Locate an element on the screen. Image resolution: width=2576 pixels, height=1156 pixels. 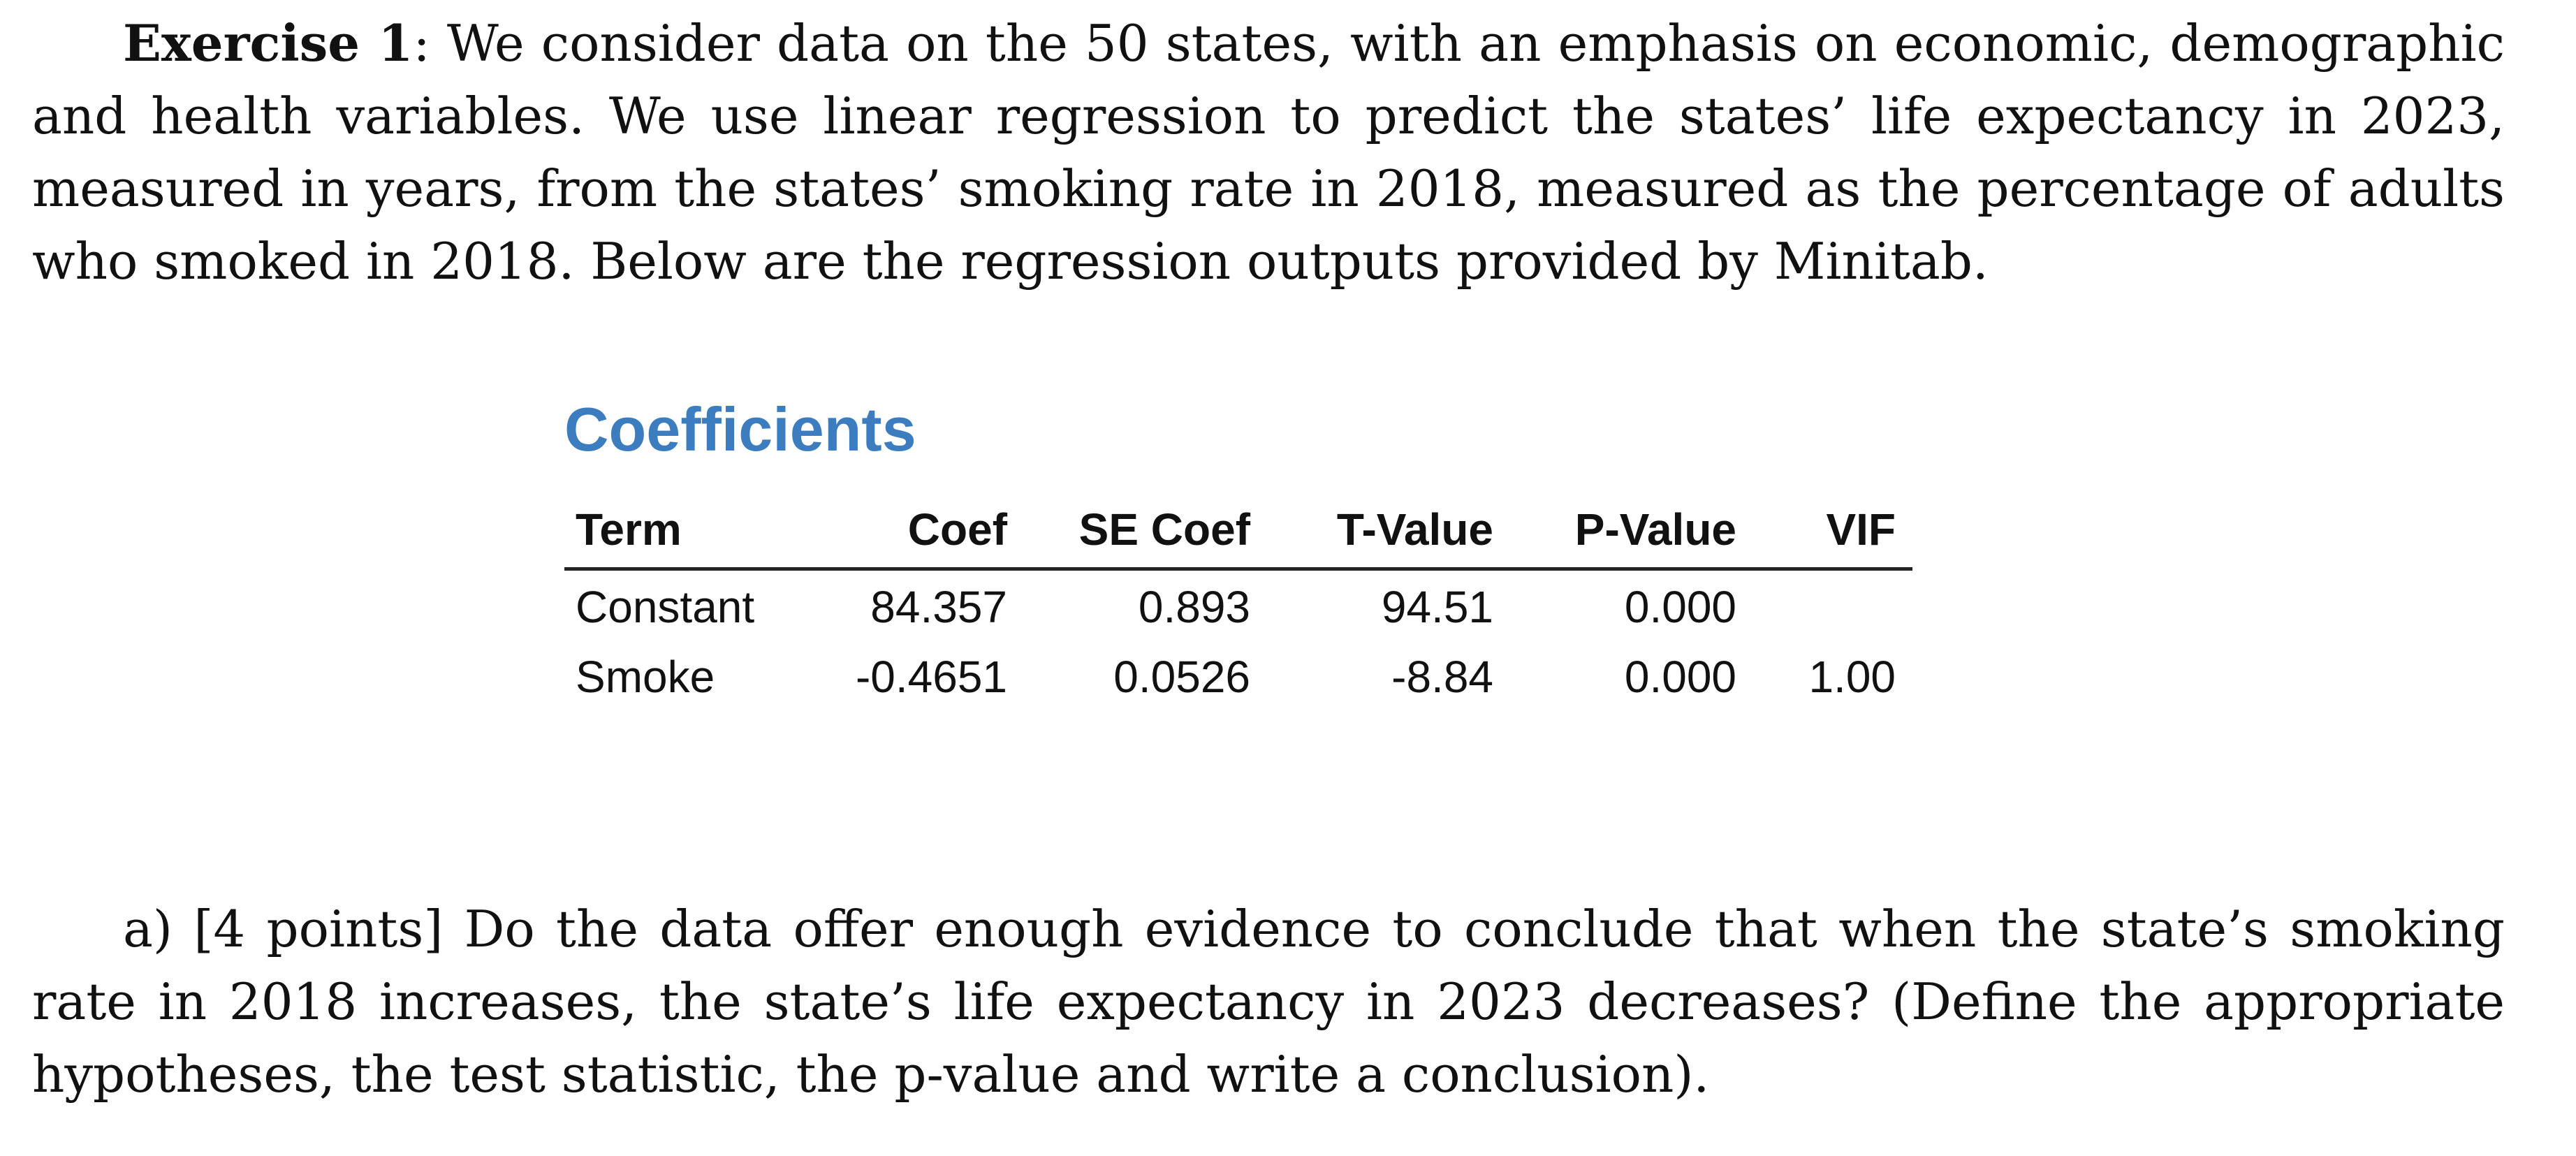
cell-se-coef: 0.893 is located at coordinates (1194, 607).